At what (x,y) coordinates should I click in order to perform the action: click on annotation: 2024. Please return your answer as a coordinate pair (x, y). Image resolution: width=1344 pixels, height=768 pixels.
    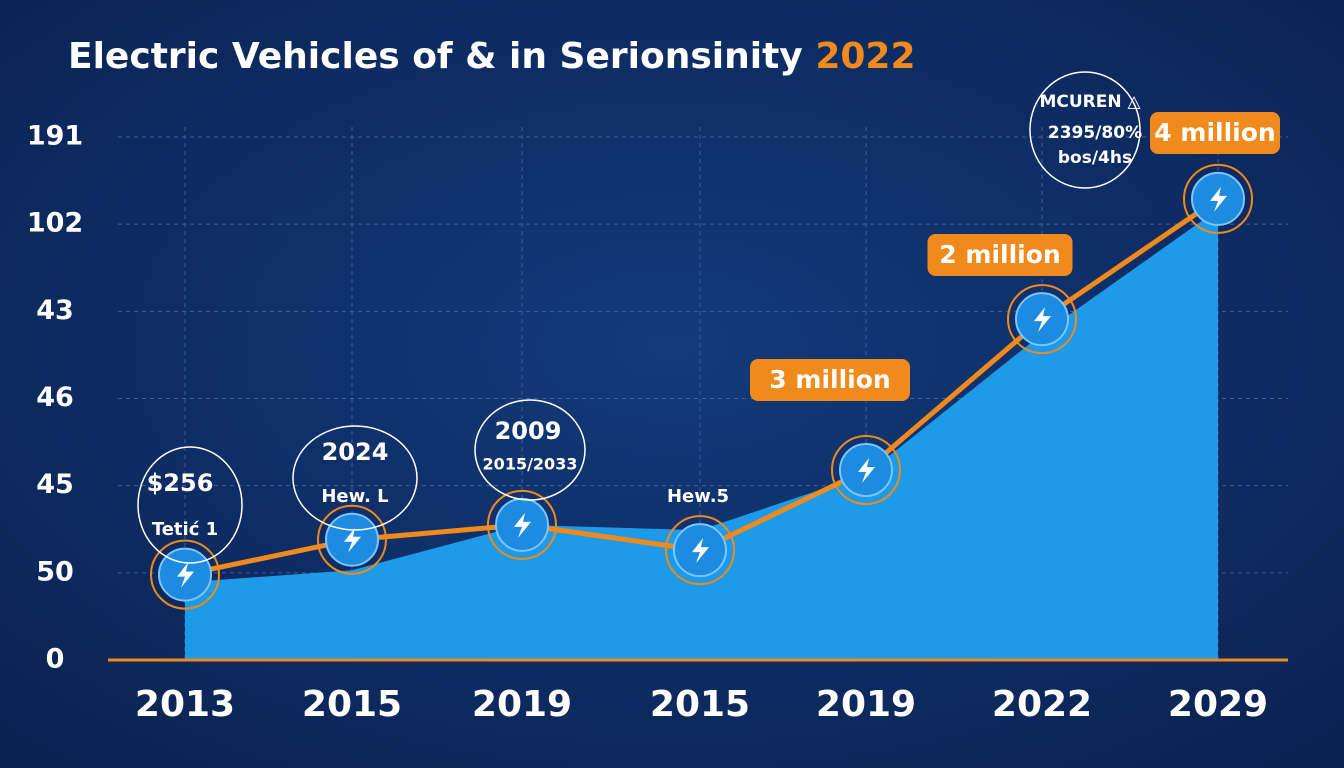
    Looking at the image, I should click on (355, 452).